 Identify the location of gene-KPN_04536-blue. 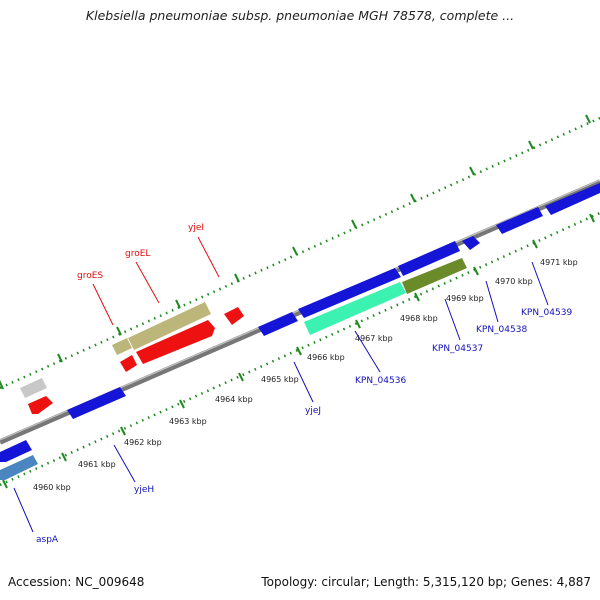
(349, 293).